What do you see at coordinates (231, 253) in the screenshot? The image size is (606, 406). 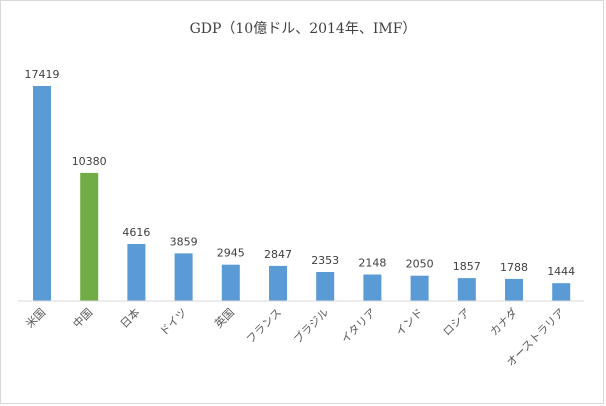 I see `value-label-4: 2945` at bounding box center [231, 253].